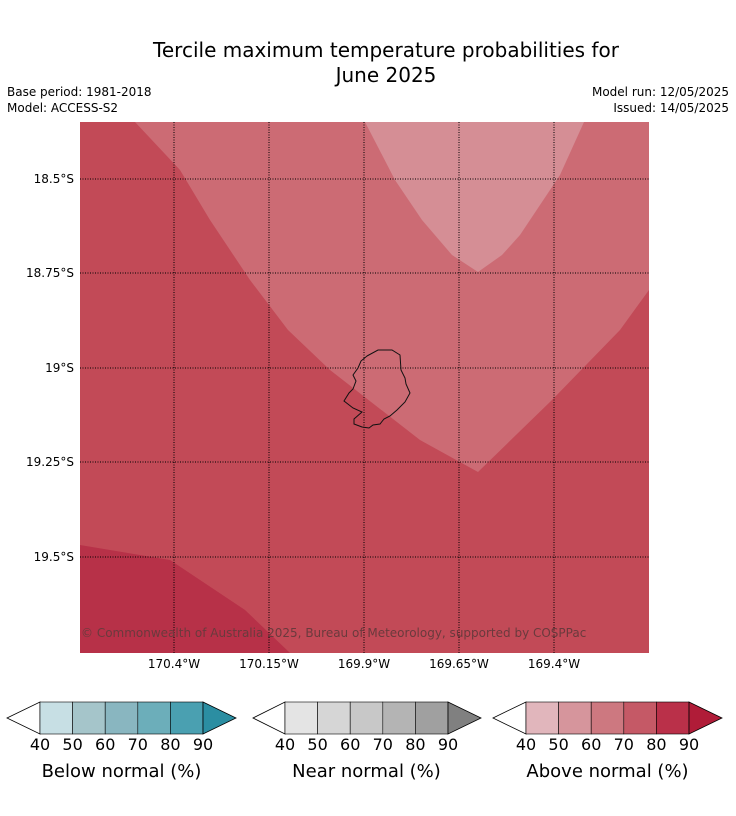  I want to click on near-normal-tick-label: 40, so click(285, 744).